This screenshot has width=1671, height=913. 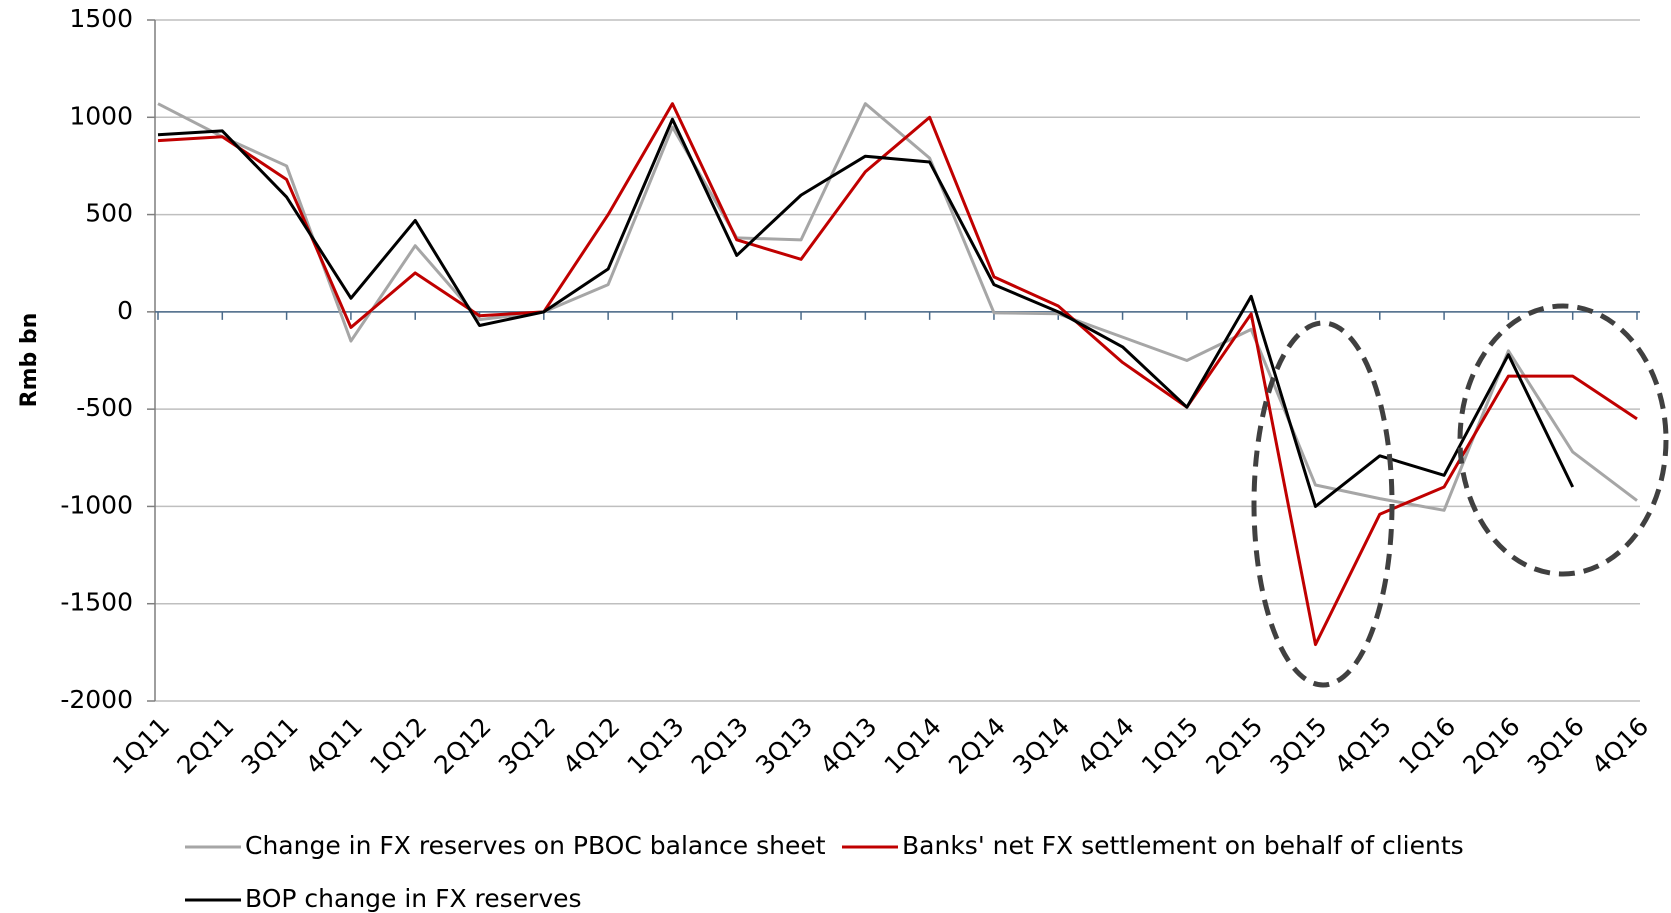 I want to click on y-tick-label: 0, so click(x=125, y=310).